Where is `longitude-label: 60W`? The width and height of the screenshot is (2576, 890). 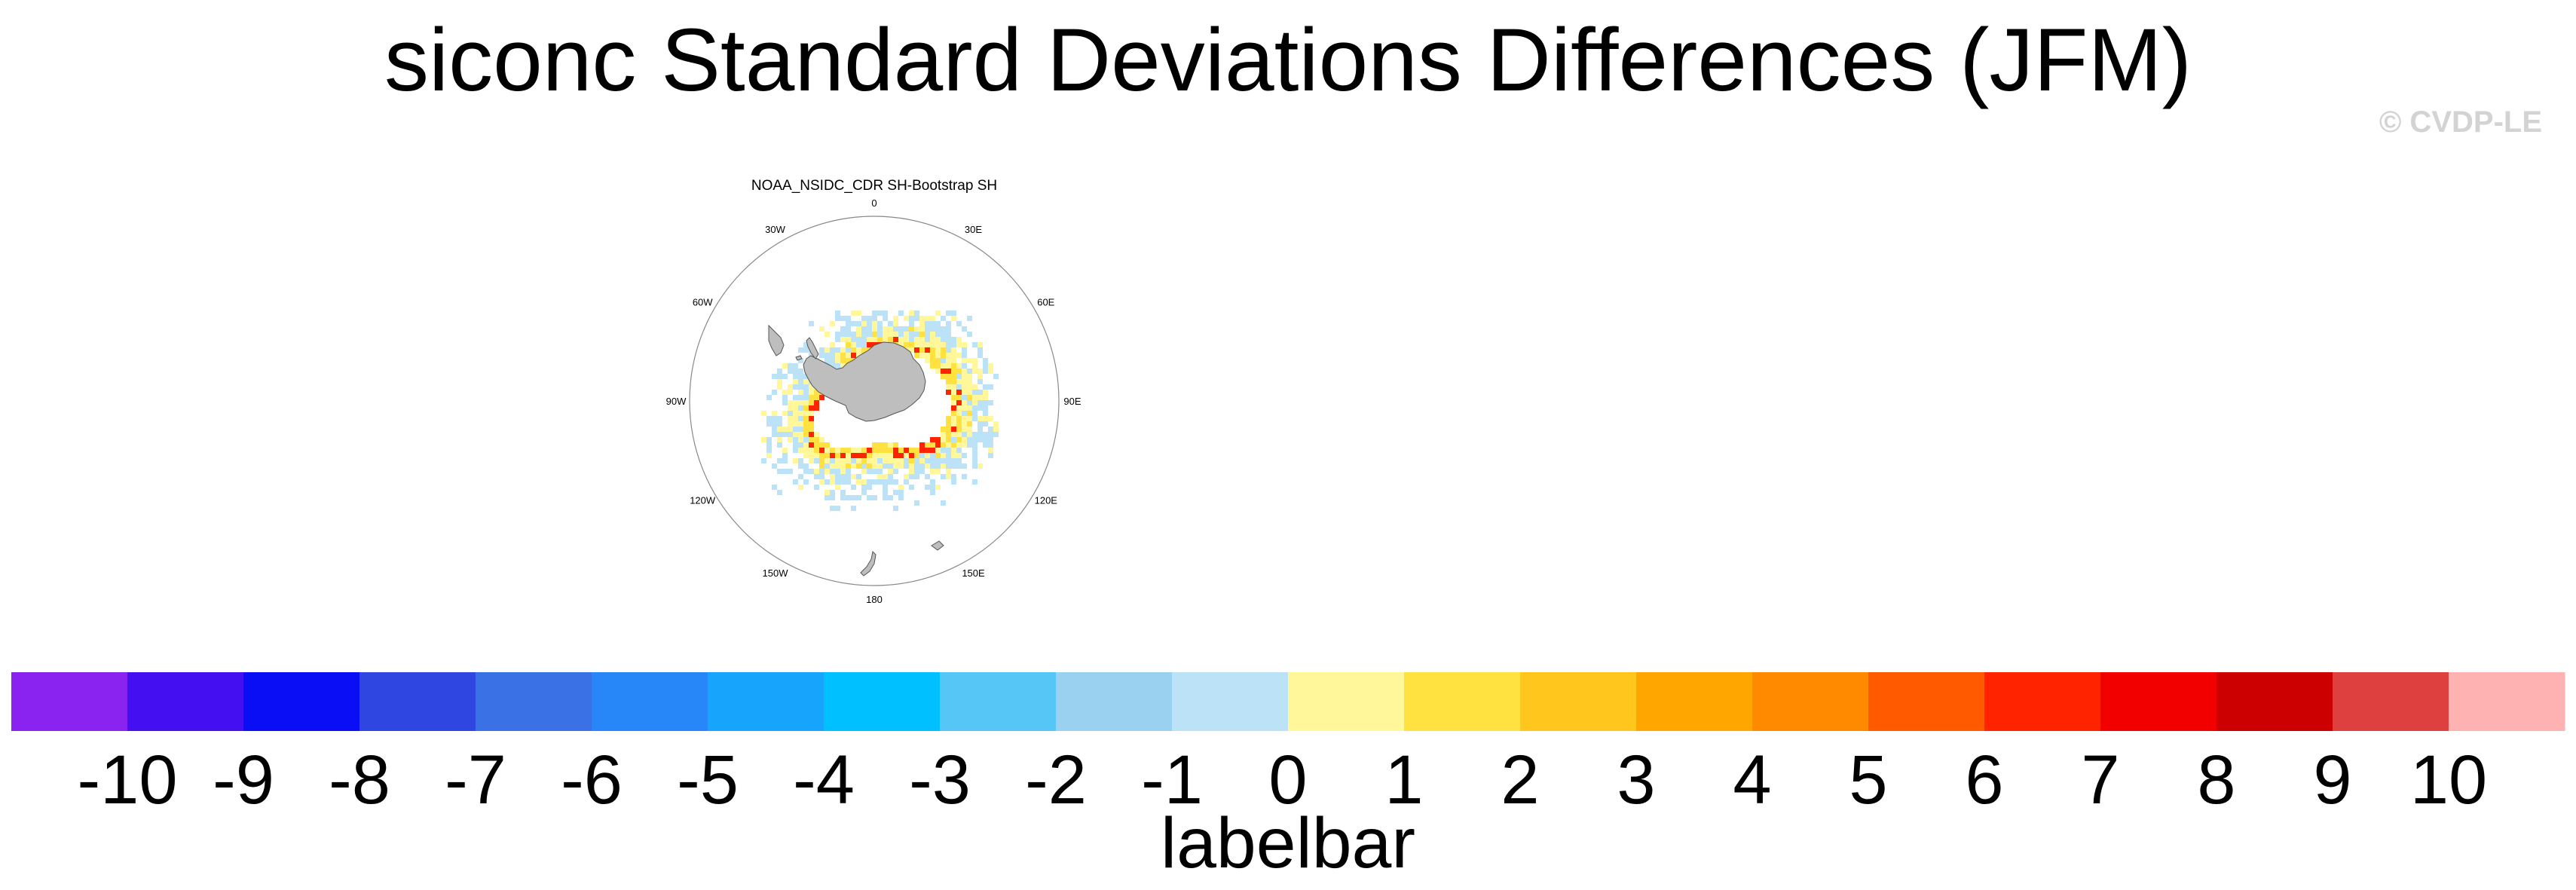 longitude-label: 60W is located at coordinates (703, 302).